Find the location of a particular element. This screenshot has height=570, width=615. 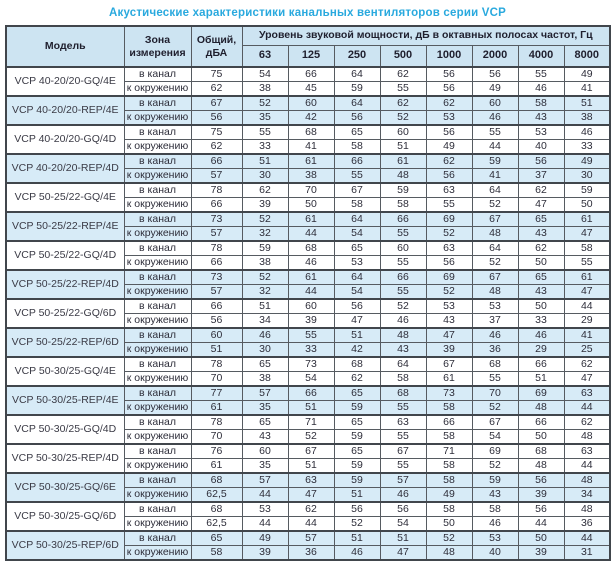

frequency-header: 8000 is located at coordinates (587, 56).